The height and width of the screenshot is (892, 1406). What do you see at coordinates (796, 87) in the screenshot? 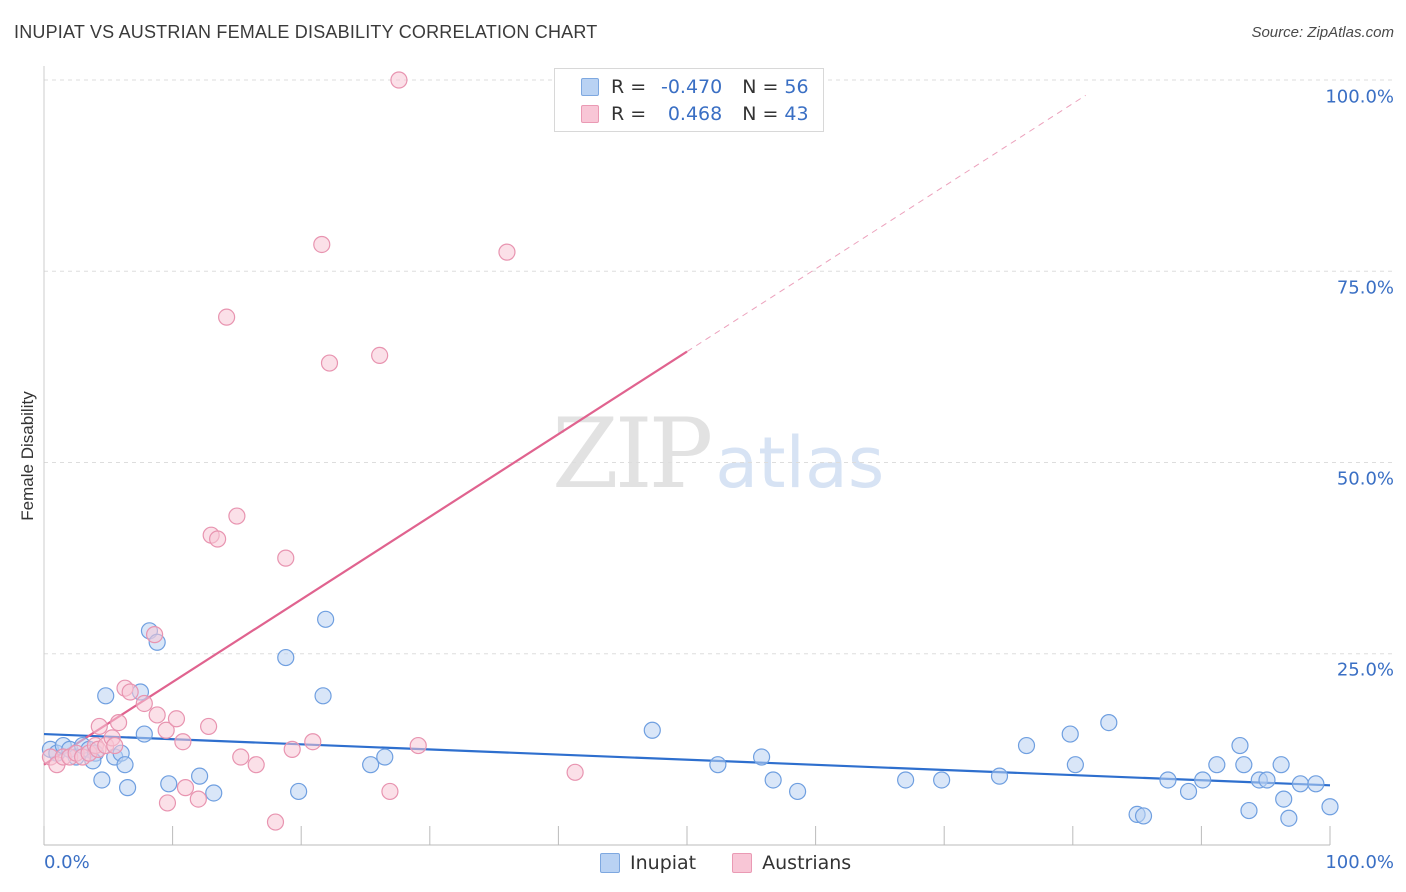
I see `n-value: 56` at bounding box center [796, 87].